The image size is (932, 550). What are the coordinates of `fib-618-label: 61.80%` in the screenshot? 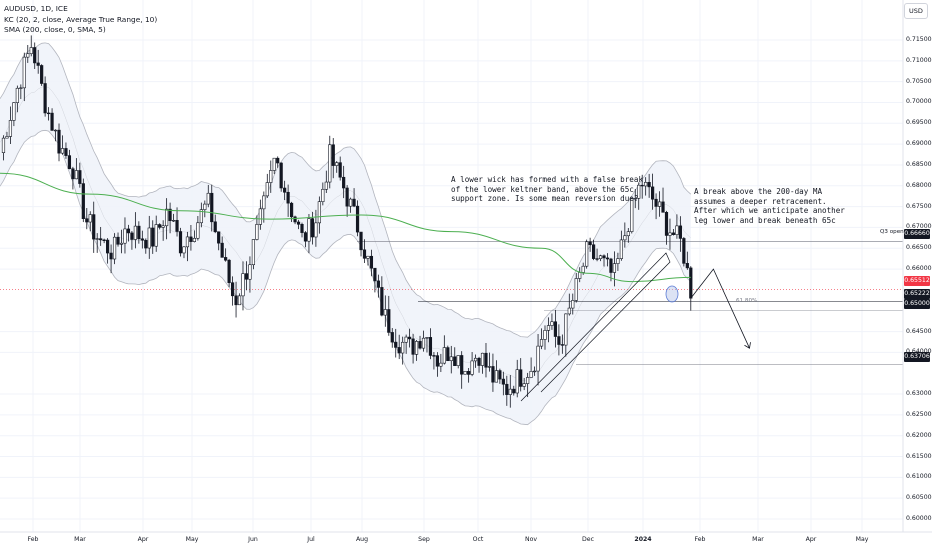 It's located at (747, 301).